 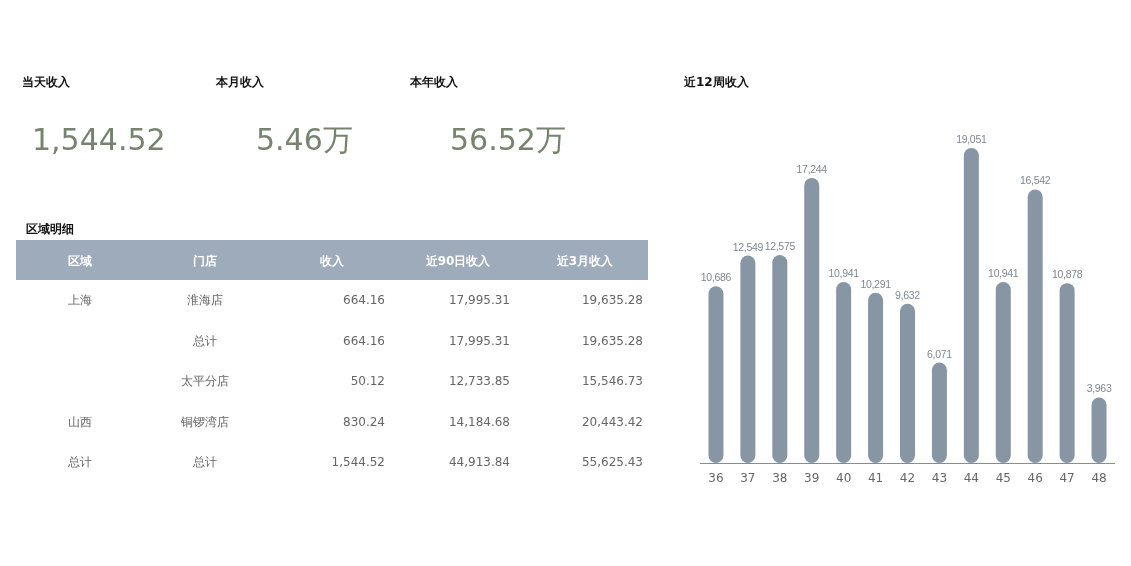 What do you see at coordinates (585, 261) in the screenshot?
I see `category-label: 近3月收入` at bounding box center [585, 261].